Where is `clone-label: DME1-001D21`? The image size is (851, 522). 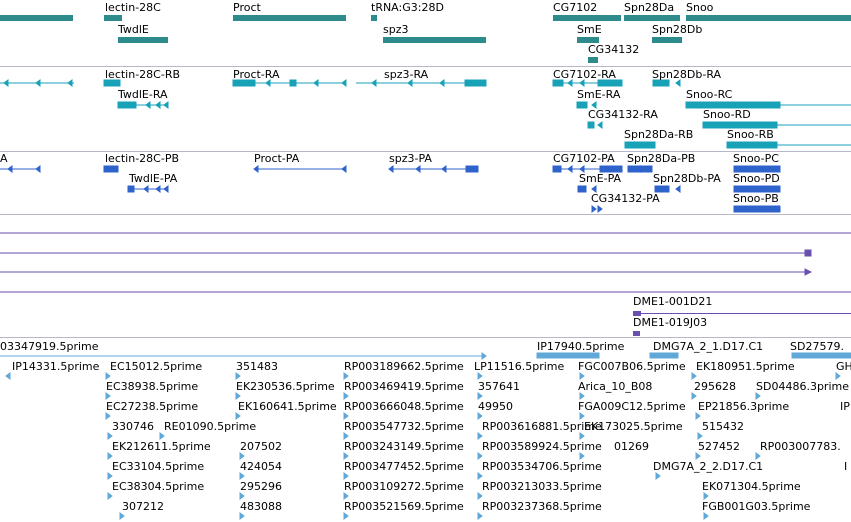
clone-label: DME1-001D21 is located at coordinates (673, 301).